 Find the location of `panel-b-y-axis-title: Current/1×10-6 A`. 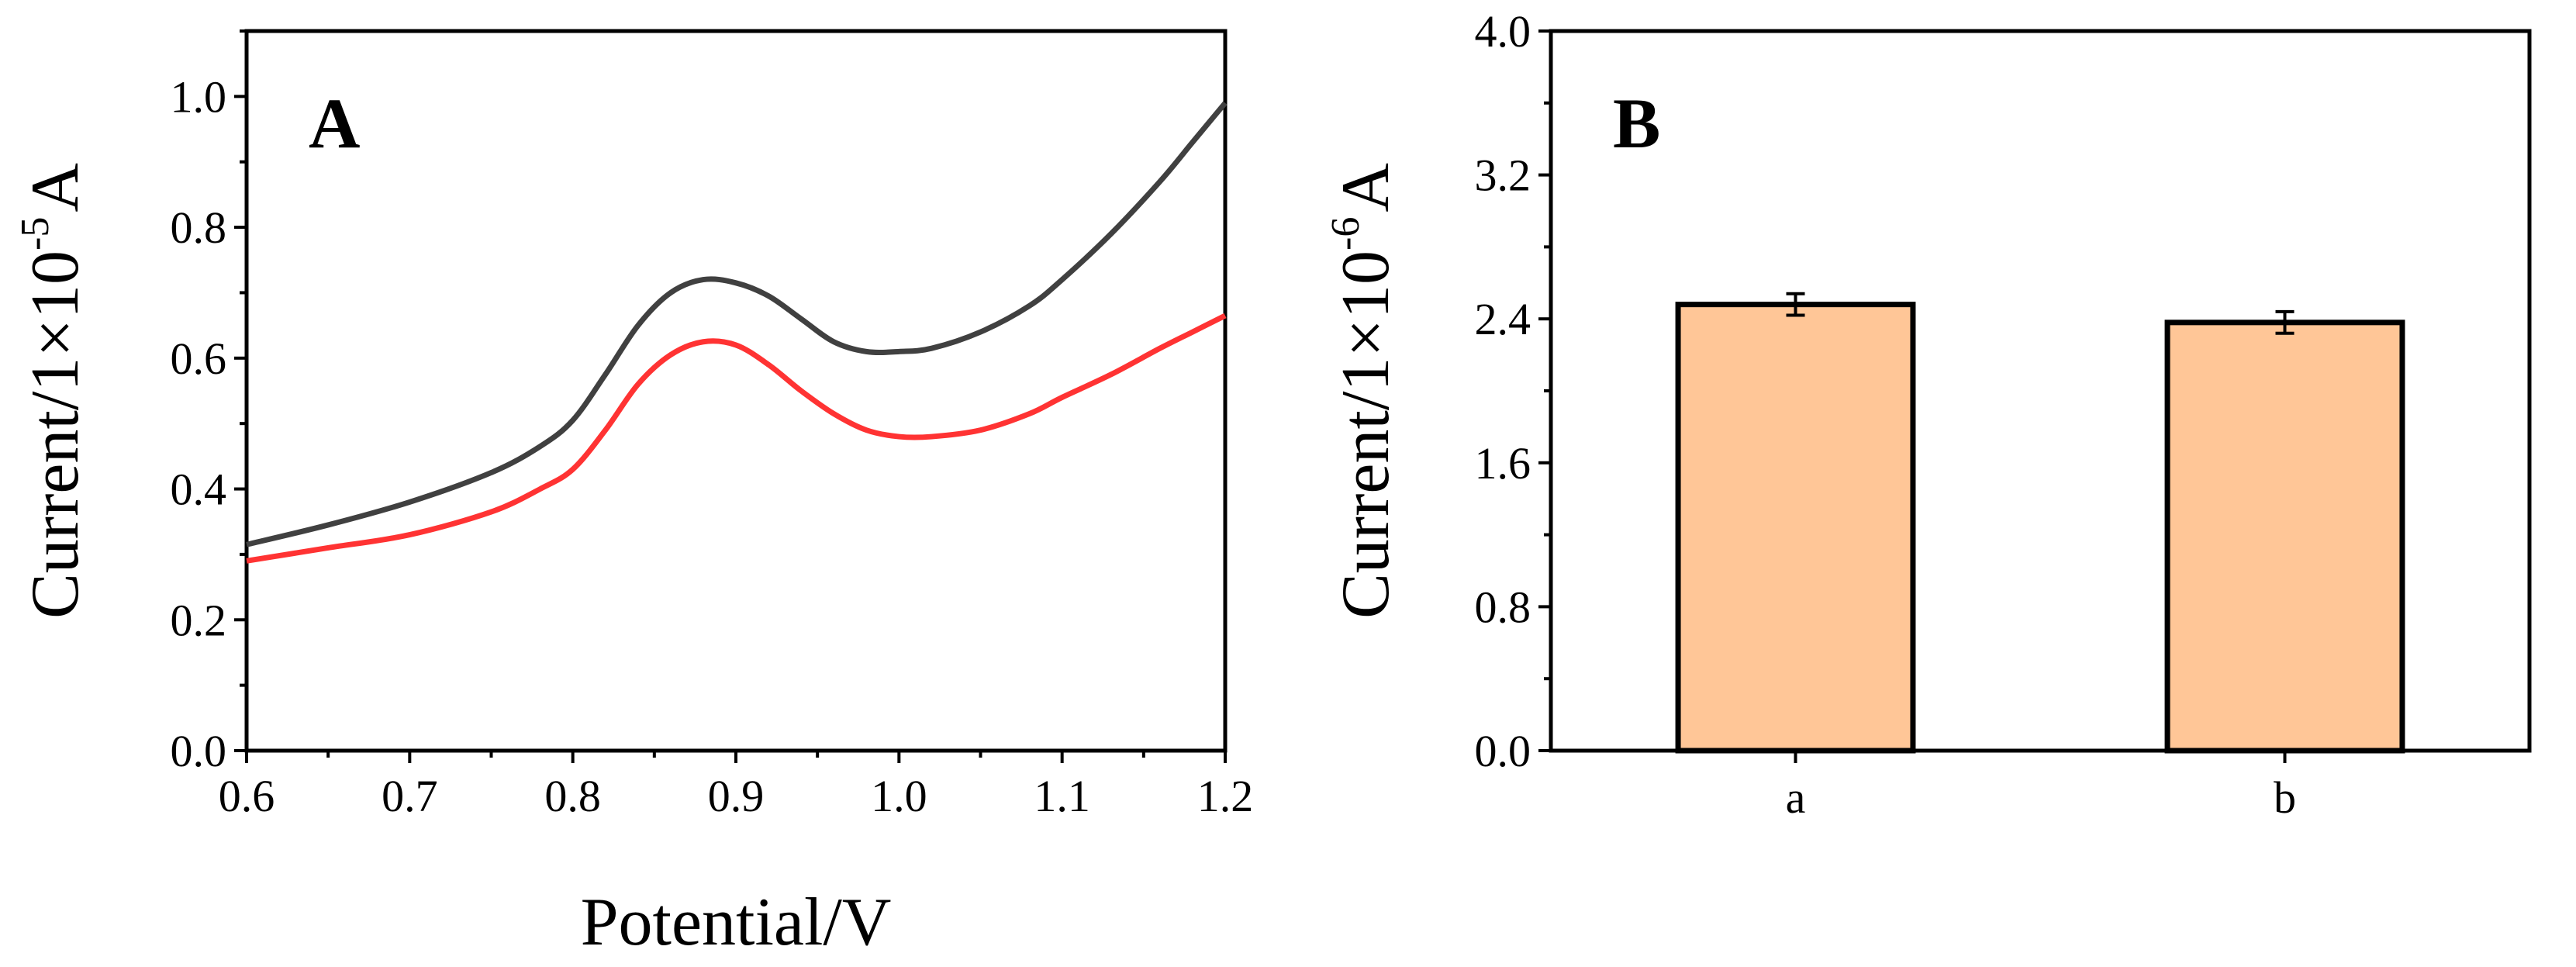

panel-b-y-axis-title: Current/1×10-6 A is located at coordinates (1364, 391).